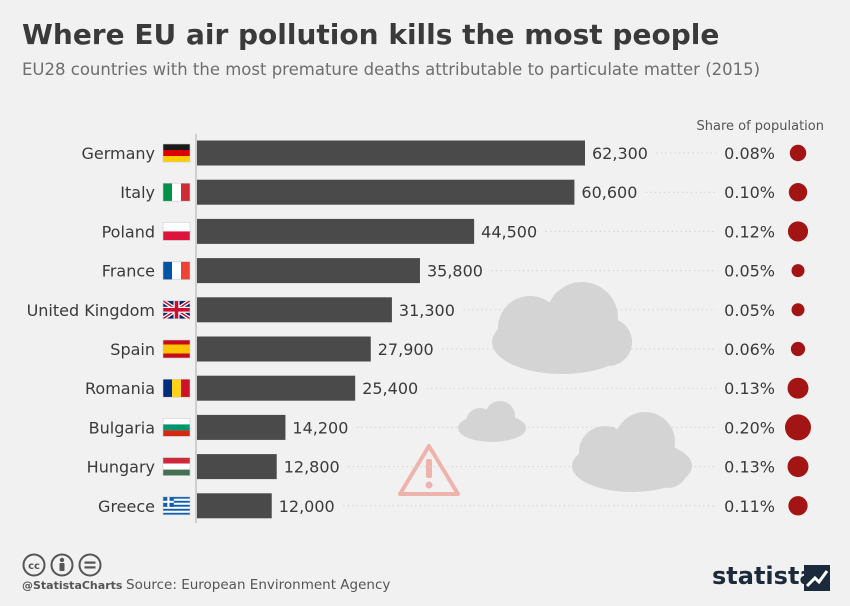  Describe the element at coordinates (749, 231) in the screenshot. I see `share-label: 0.12%` at that location.